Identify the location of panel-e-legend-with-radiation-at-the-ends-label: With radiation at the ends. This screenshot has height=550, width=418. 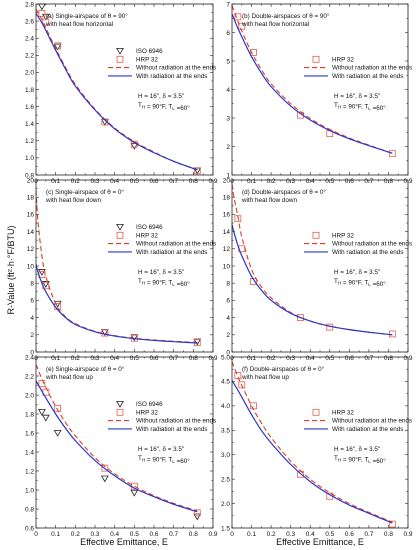
(171, 429).